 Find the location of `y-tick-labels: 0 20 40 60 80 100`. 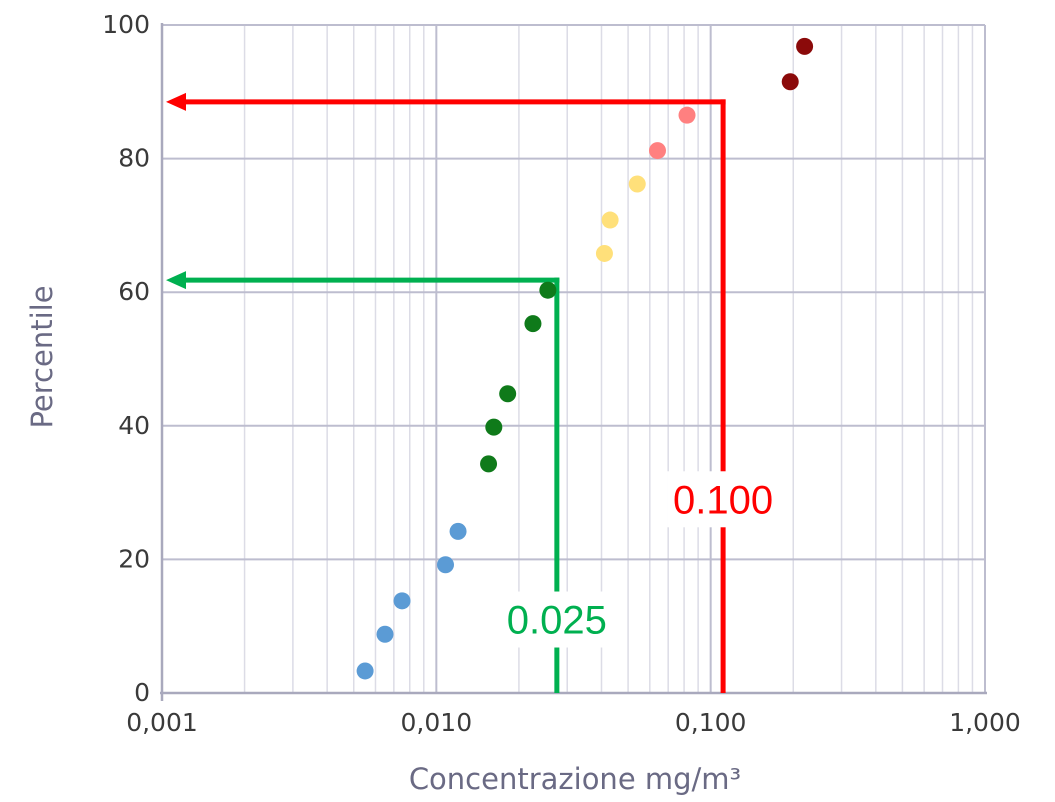

y-tick-labels: 0 20 40 60 80 100 is located at coordinates (126, 358).